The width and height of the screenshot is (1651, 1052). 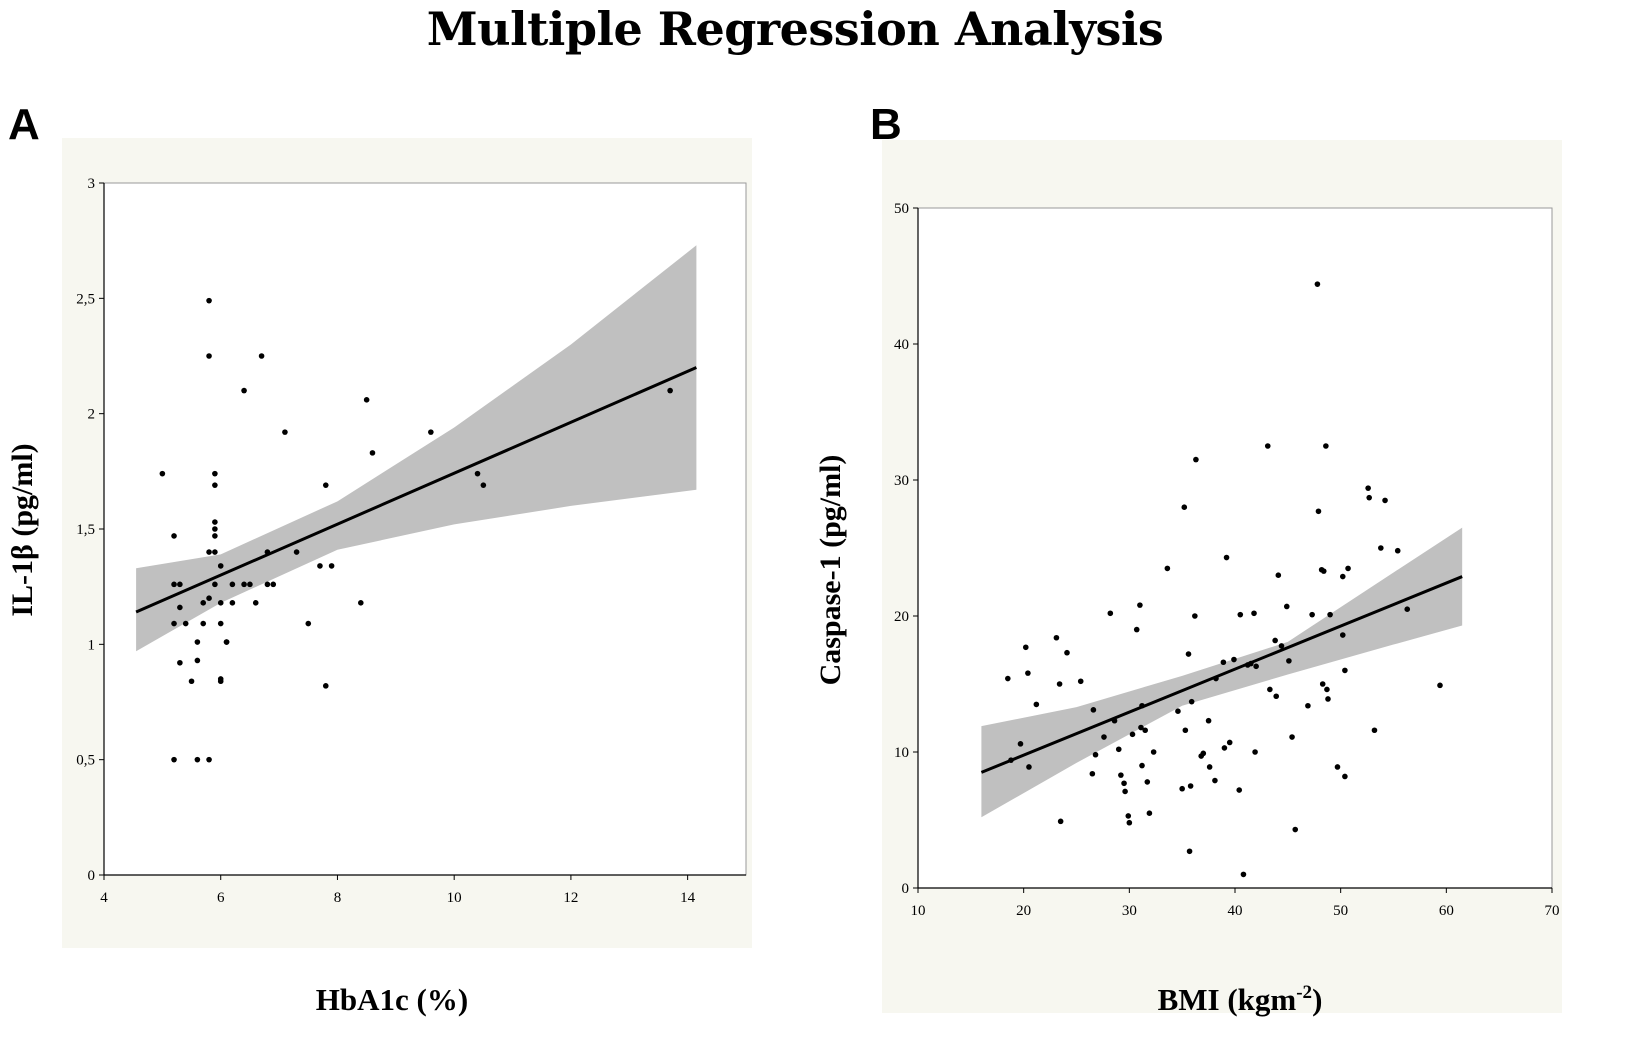 I want to click on x-tick-label: 20, so click(x=1023, y=911).